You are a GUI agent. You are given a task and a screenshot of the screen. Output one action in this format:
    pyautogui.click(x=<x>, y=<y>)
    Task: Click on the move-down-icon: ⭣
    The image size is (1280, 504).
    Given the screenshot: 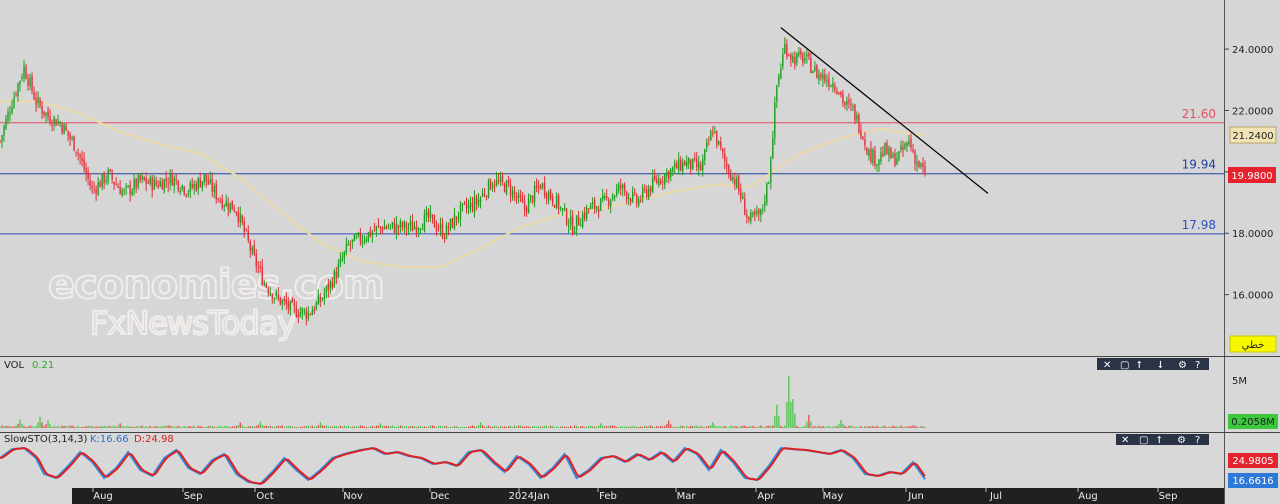 What is the action you would take?
    pyautogui.click(x=1160, y=365)
    